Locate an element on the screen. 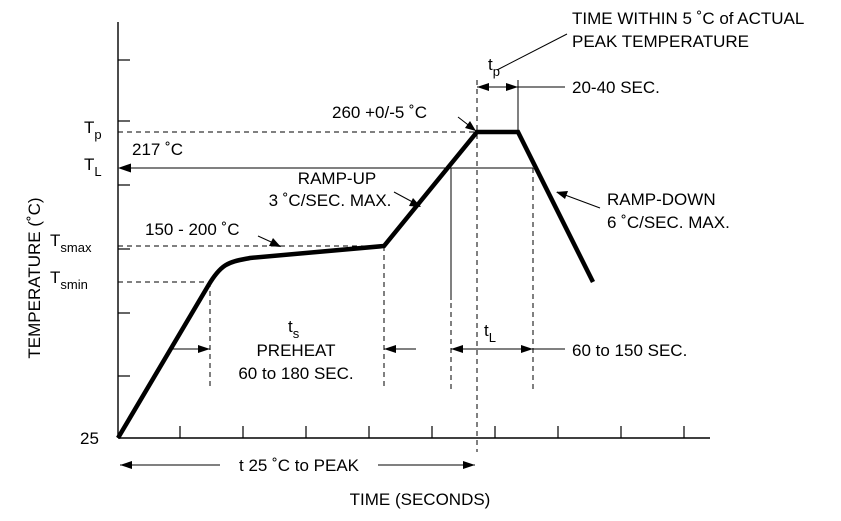 The height and width of the screenshot is (521, 841). total-time-label: t 25 ˚C to PEAK is located at coordinates (299, 465).